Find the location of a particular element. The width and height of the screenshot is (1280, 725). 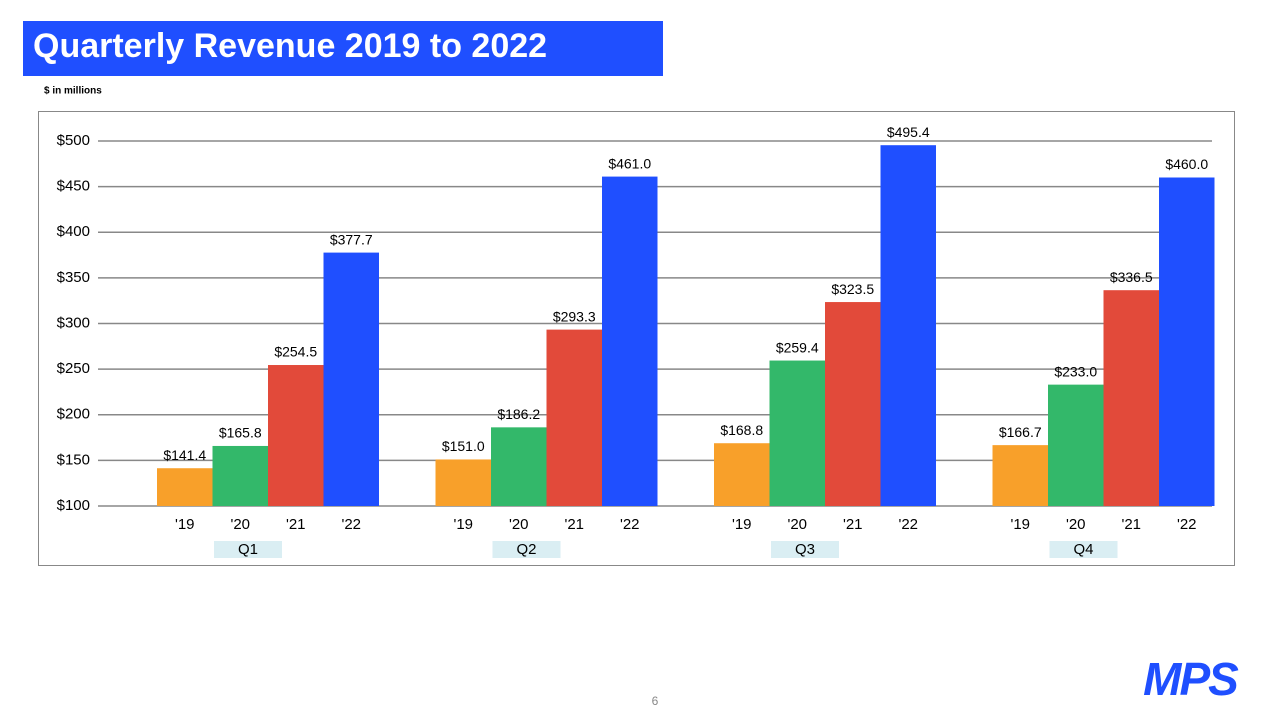

logo: MPS is located at coordinates (1191, 679).